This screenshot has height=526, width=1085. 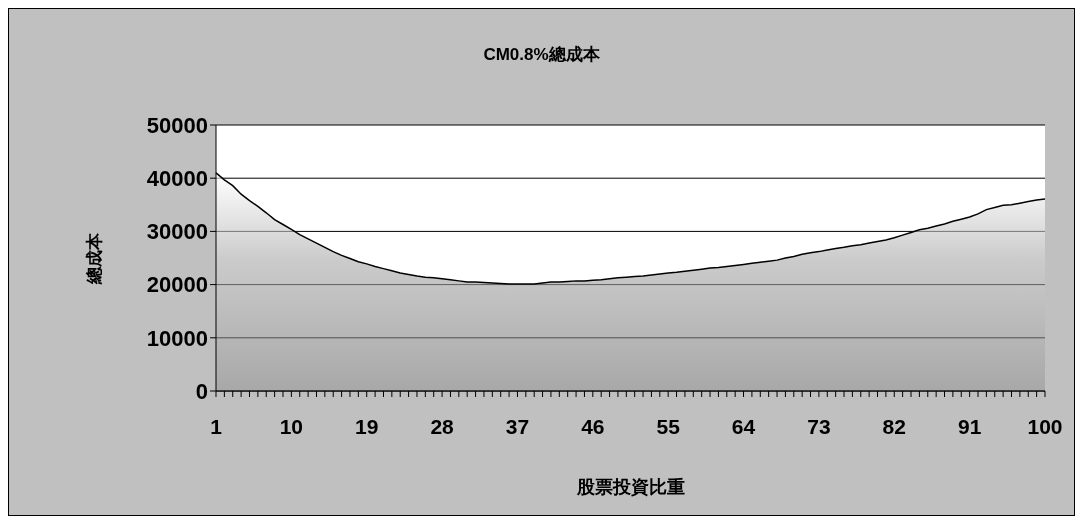 What do you see at coordinates (367, 426) in the screenshot?
I see `x-tick-label: 19` at bounding box center [367, 426].